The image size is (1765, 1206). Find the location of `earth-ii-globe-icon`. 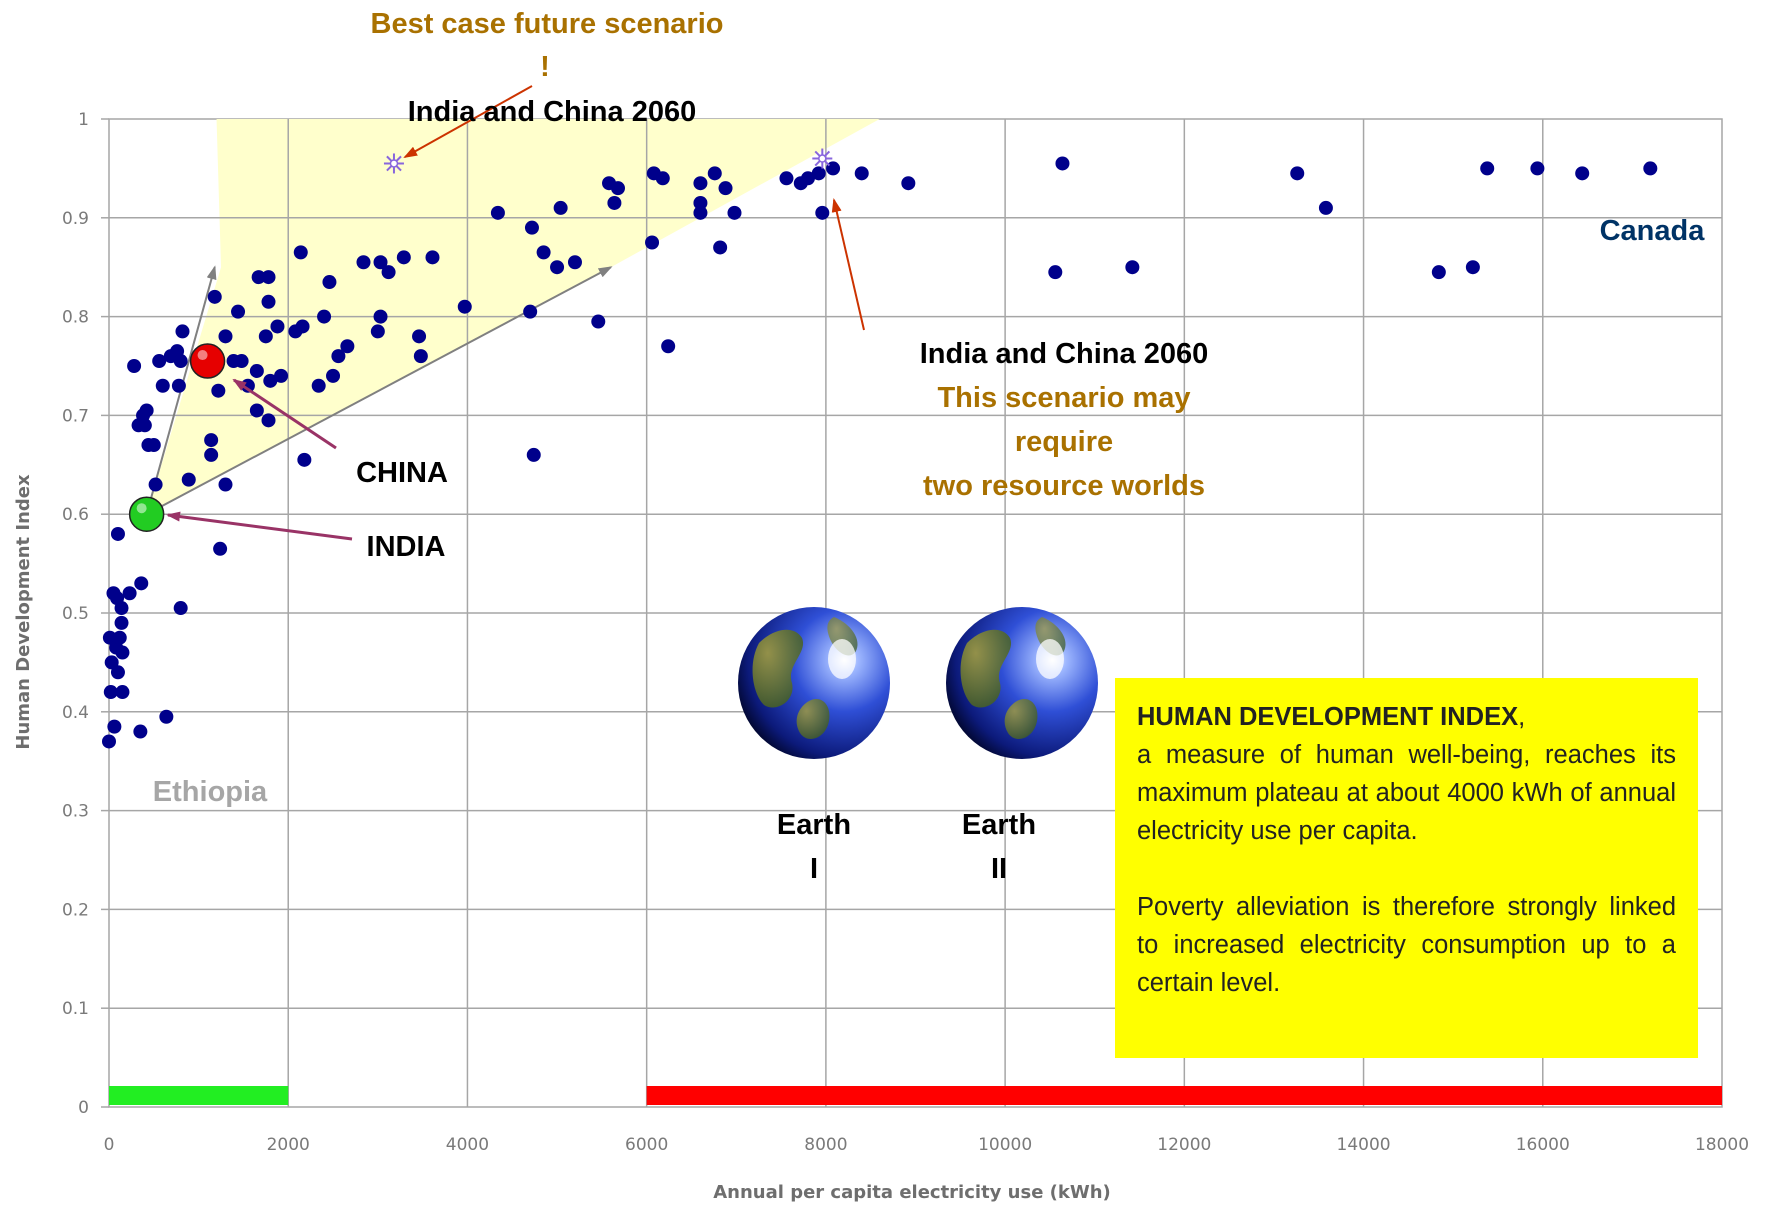

earth-ii-globe-icon is located at coordinates (1022, 683).